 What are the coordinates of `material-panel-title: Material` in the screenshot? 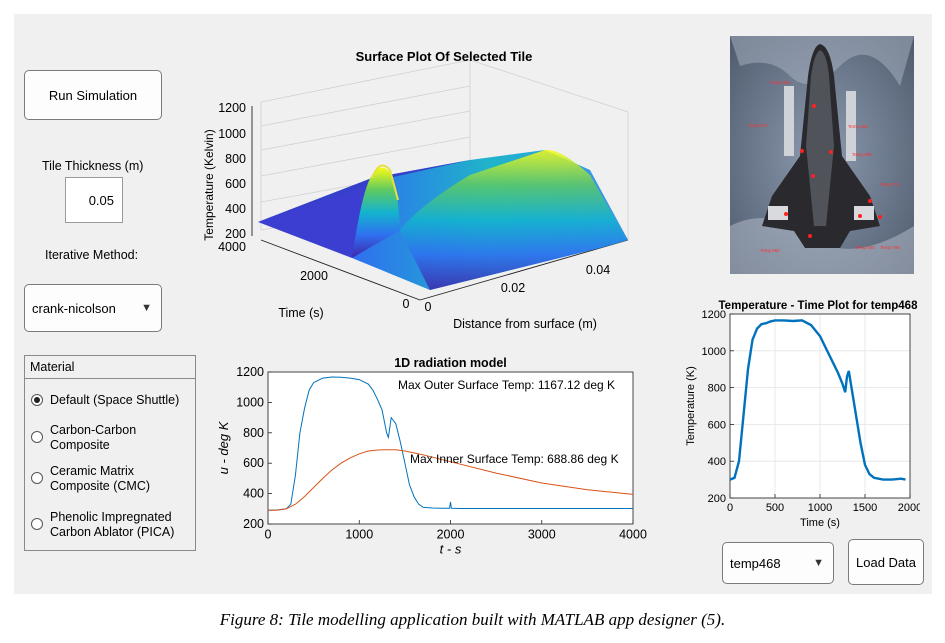 It's located at (110, 367).